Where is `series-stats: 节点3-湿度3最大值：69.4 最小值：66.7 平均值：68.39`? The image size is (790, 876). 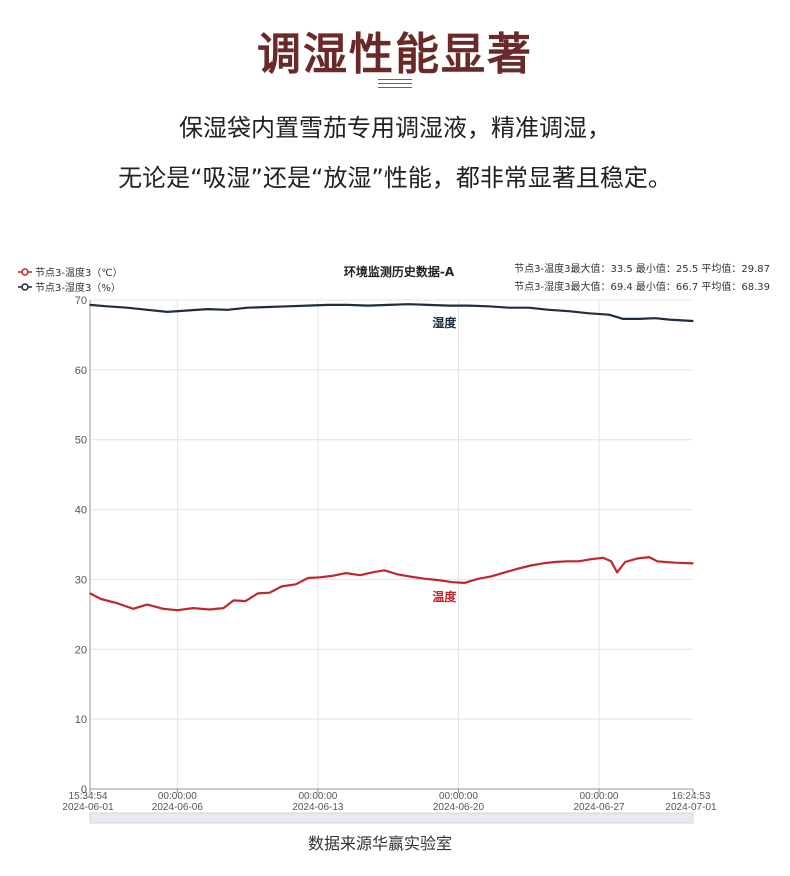 series-stats: 节点3-湿度3最大值：69.4 最小值：66.7 平均值：68.39 is located at coordinates (642, 286).